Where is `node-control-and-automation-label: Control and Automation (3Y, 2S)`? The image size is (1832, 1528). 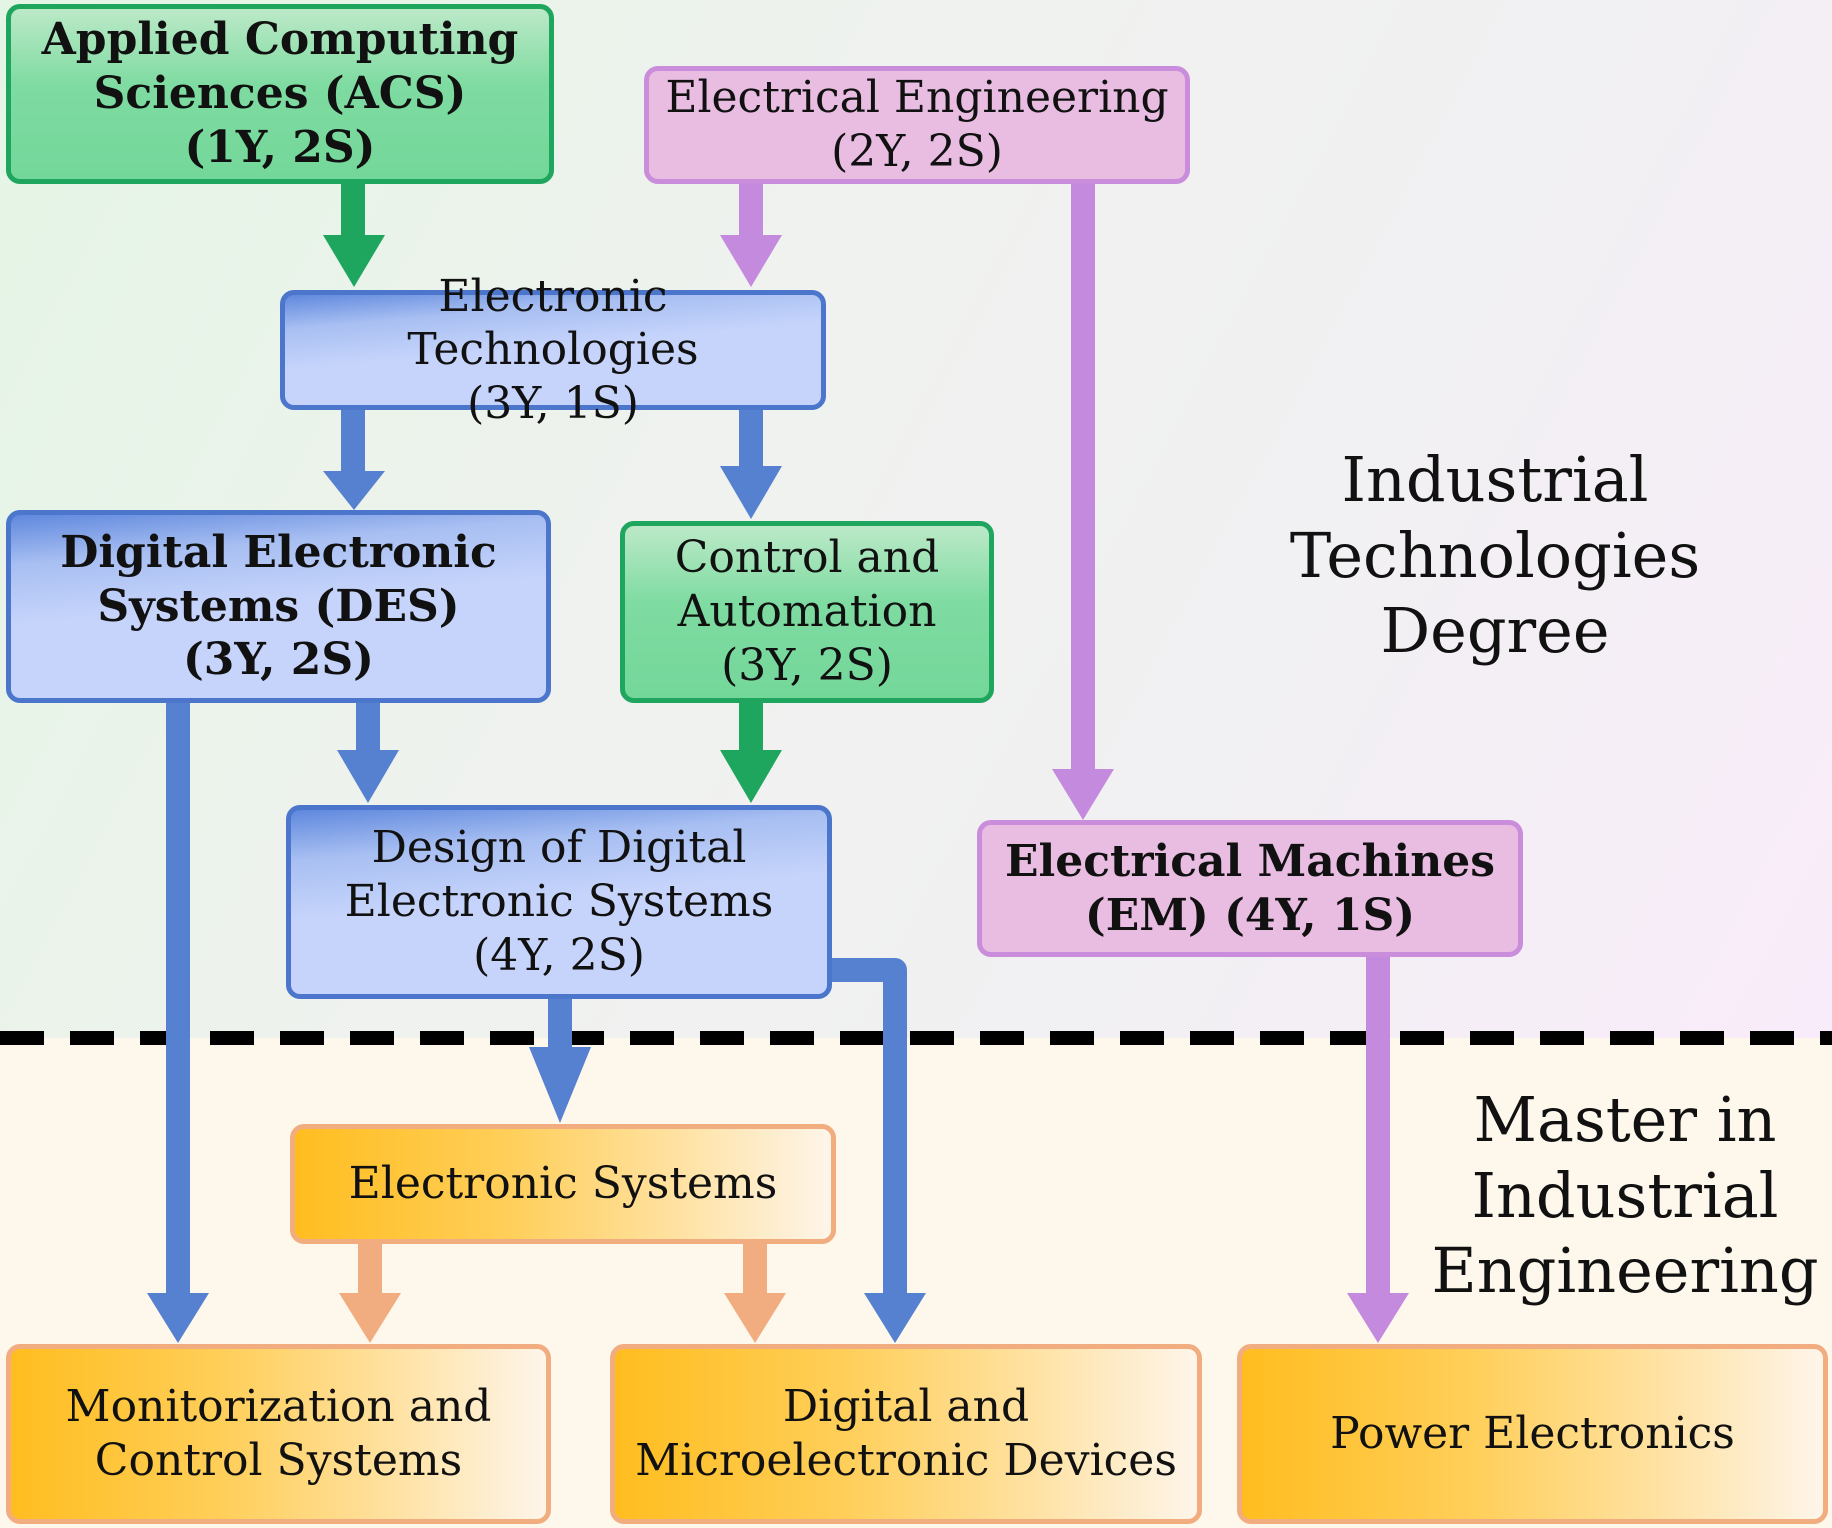
node-control-and-automation-label: Control and Automation (3Y, 2S) is located at coordinates (807, 611).